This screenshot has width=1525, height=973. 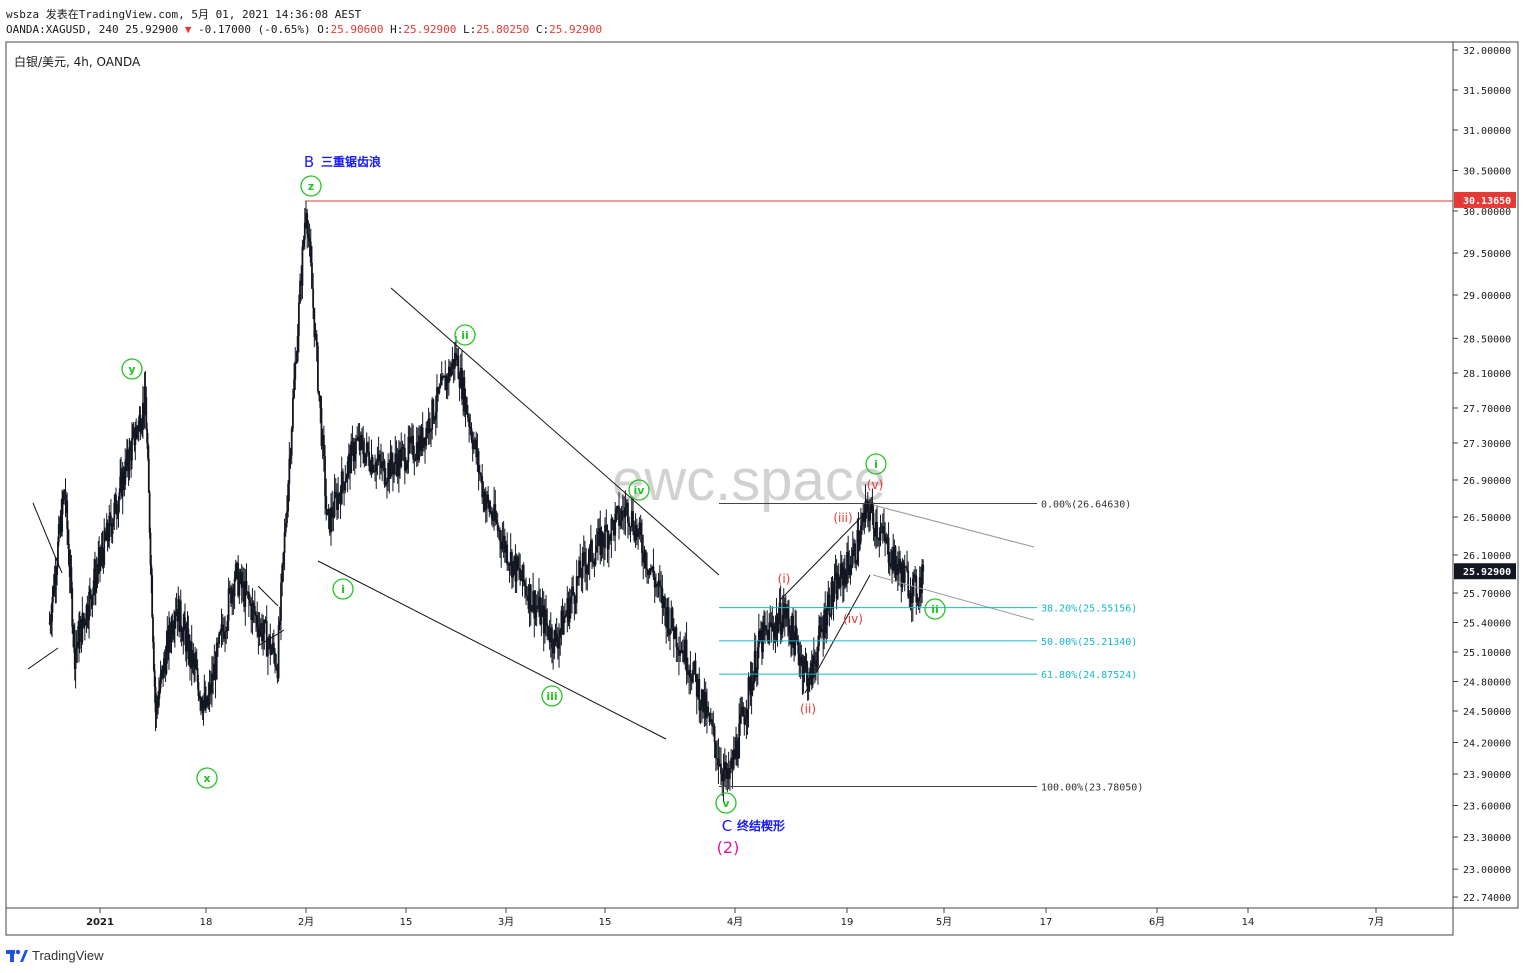 I want to click on wave-label-i: i, so click(x=343, y=589).